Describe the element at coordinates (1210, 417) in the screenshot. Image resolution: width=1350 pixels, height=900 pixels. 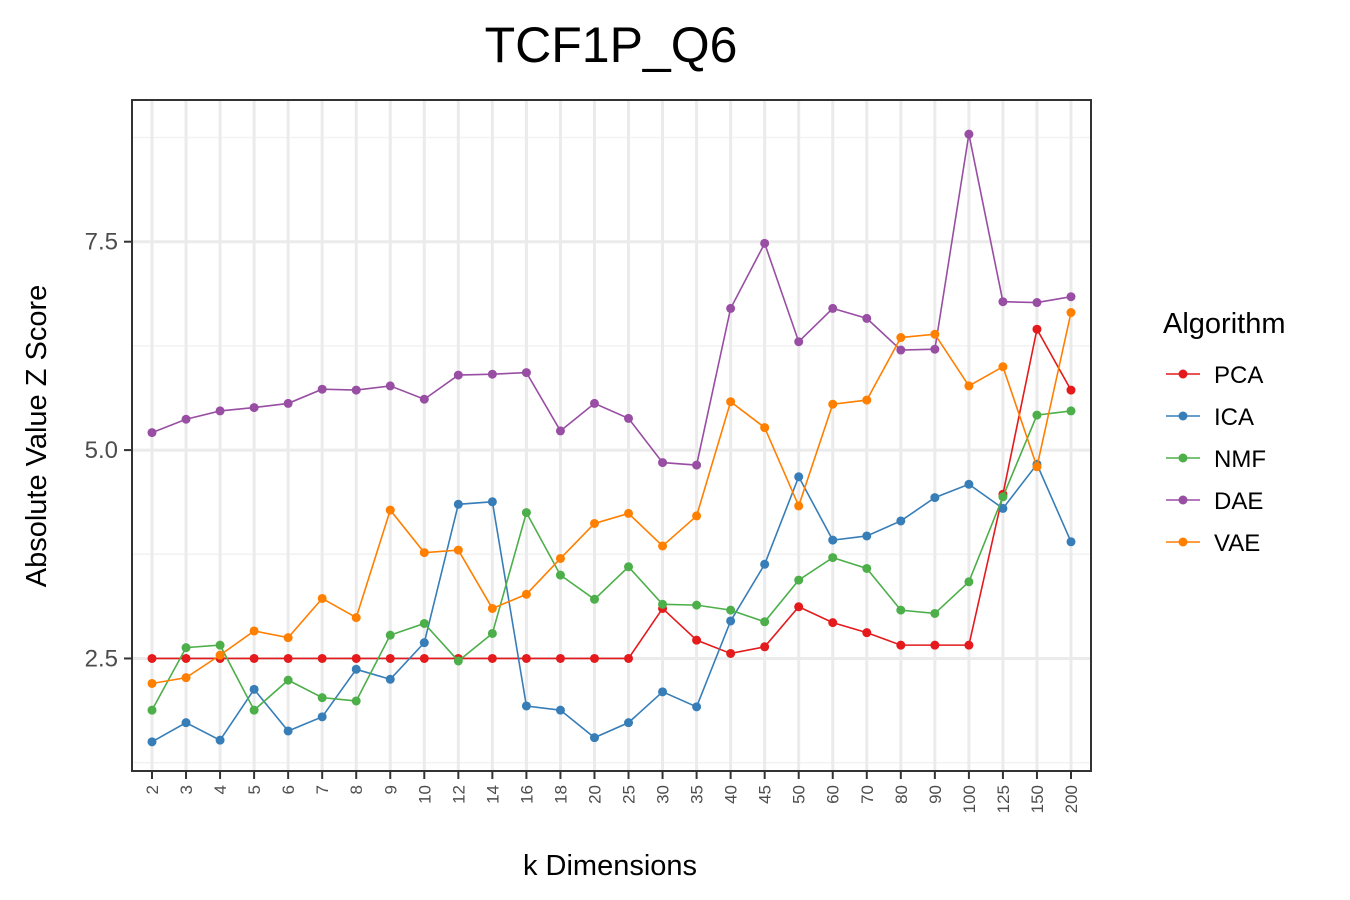
I see `legend-item-ica: ICA` at that location.